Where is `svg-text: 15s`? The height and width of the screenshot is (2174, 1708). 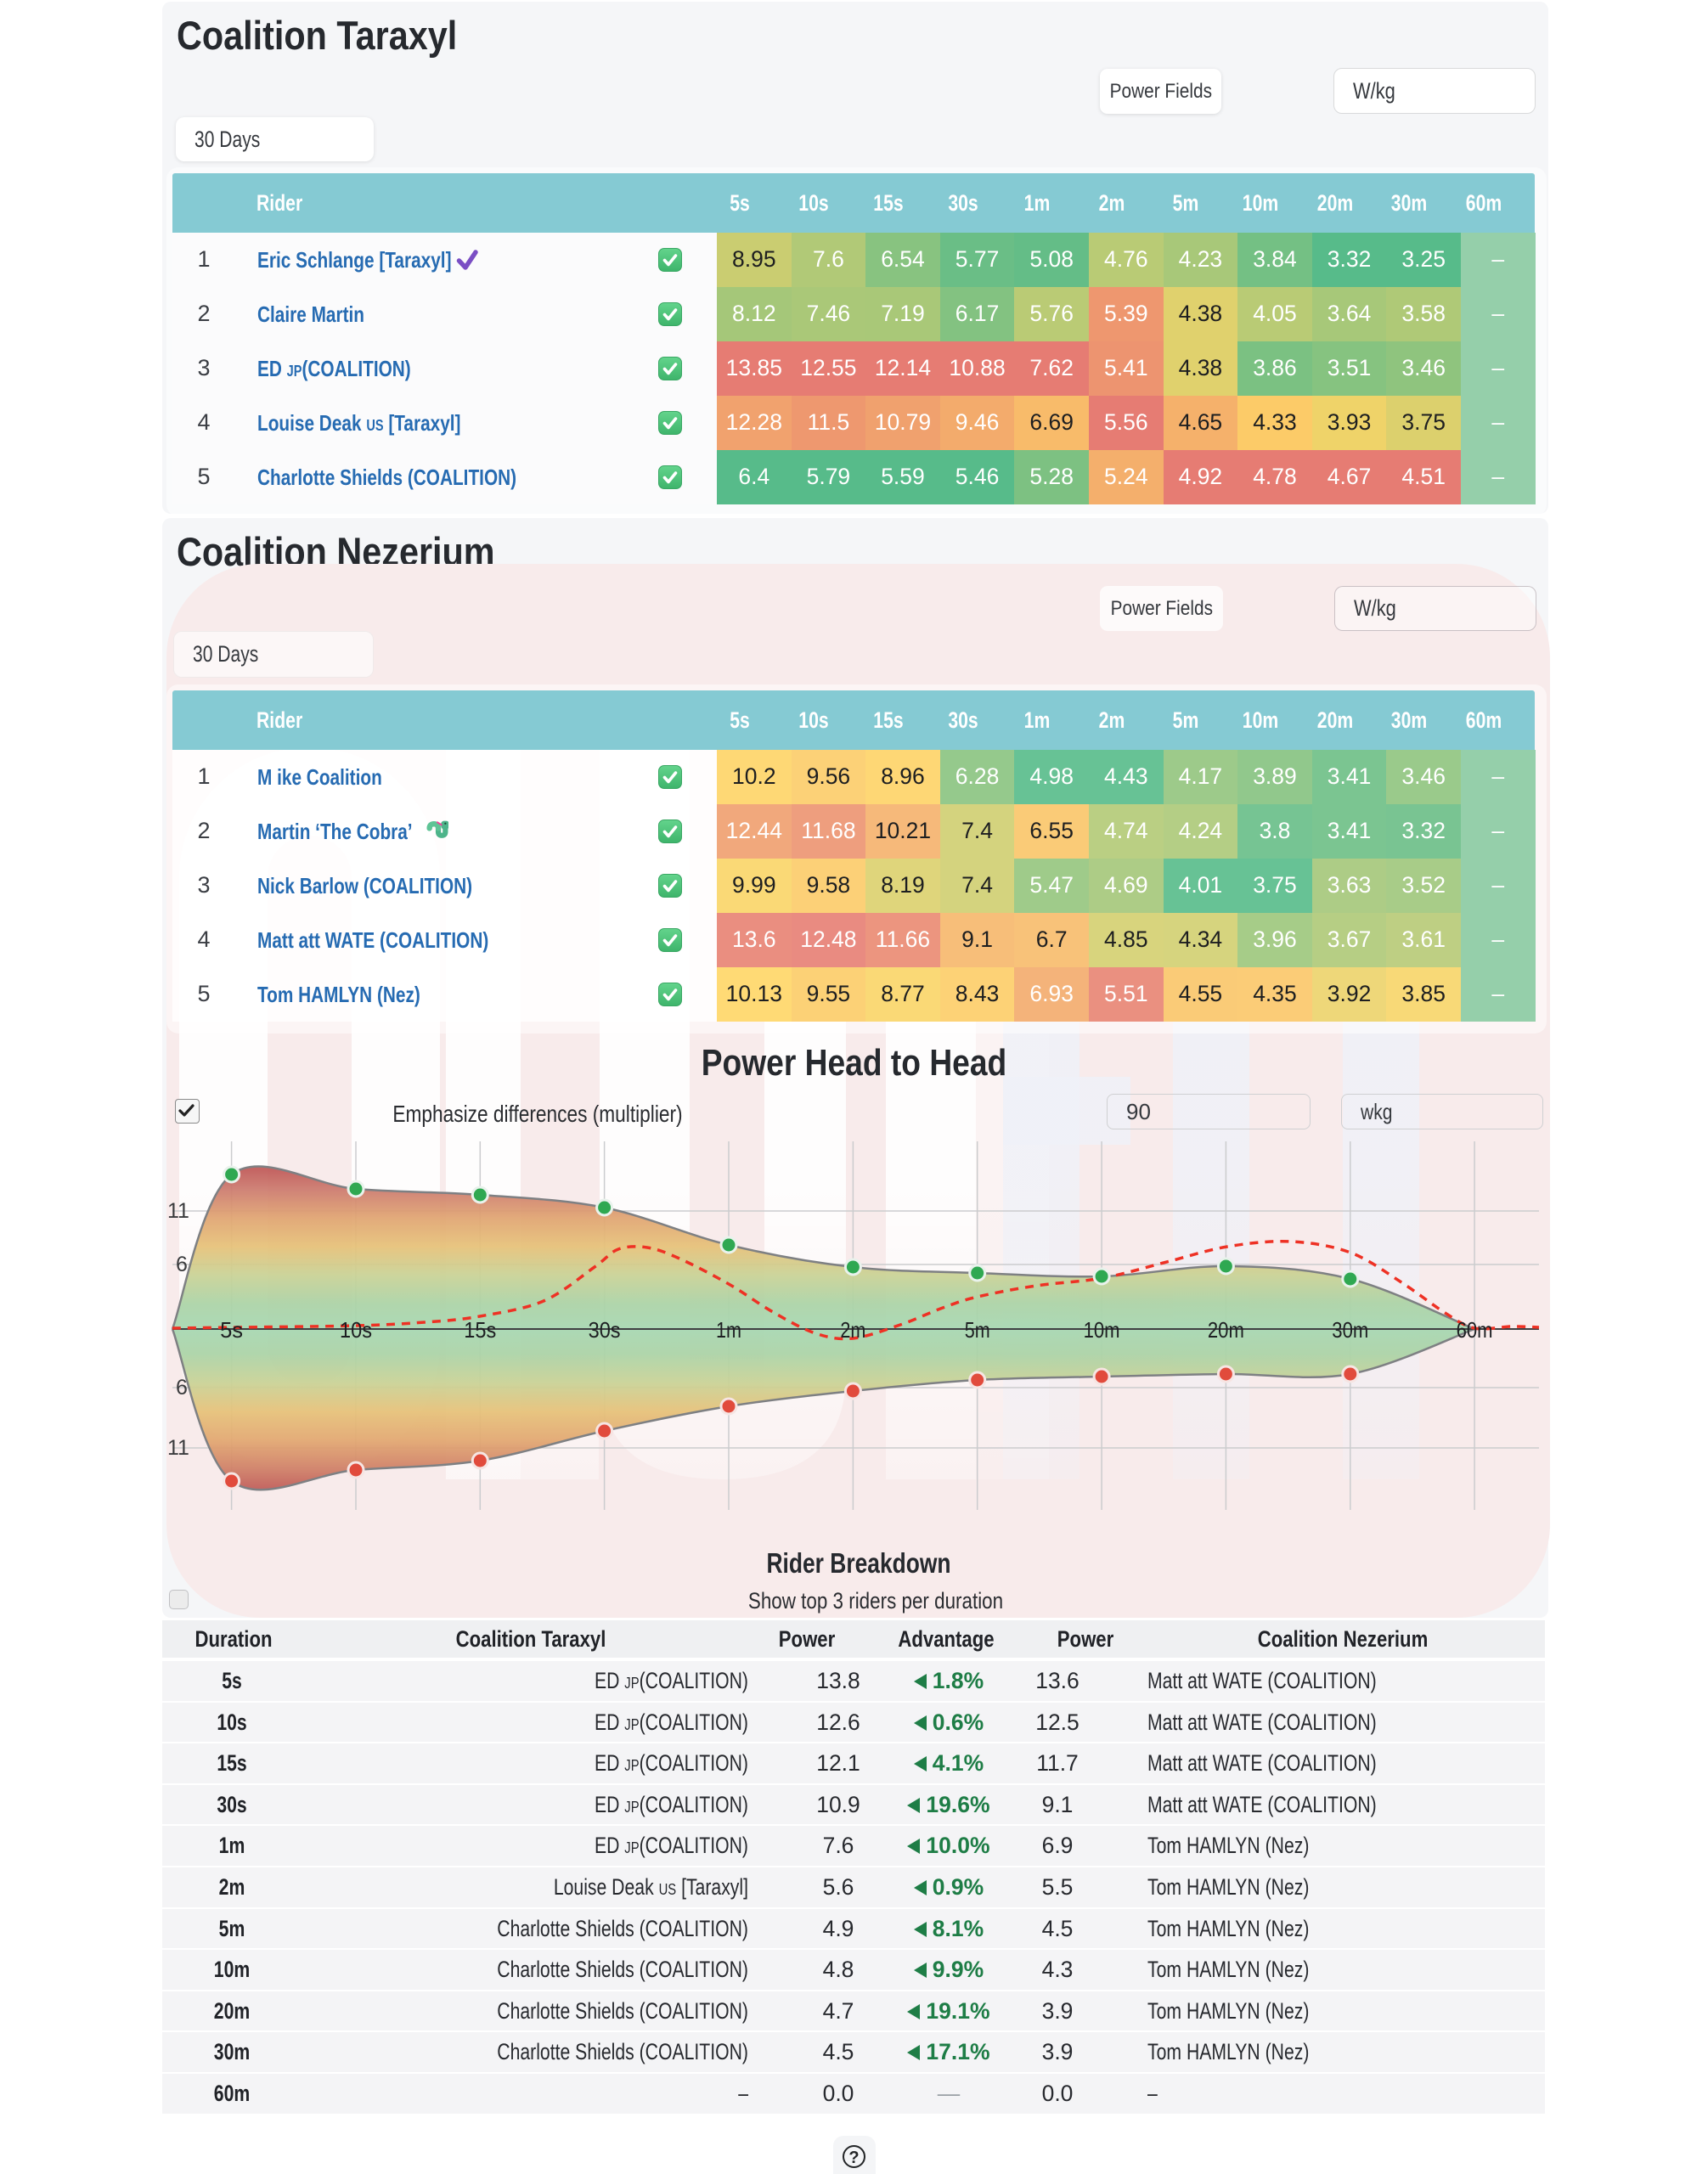 svg-text: 15s is located at coordinates (480, 1330).